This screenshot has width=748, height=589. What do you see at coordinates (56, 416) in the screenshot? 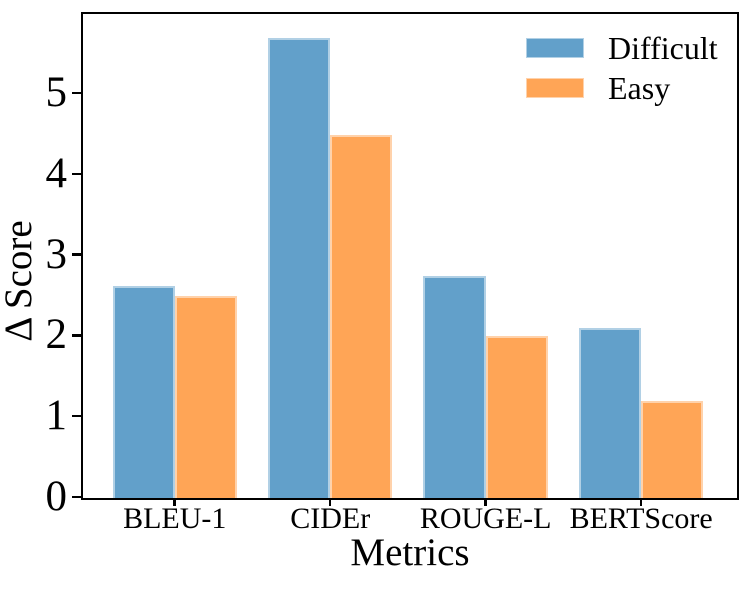
I see `y-tick-label: 1` at bounding box center [56, 416].